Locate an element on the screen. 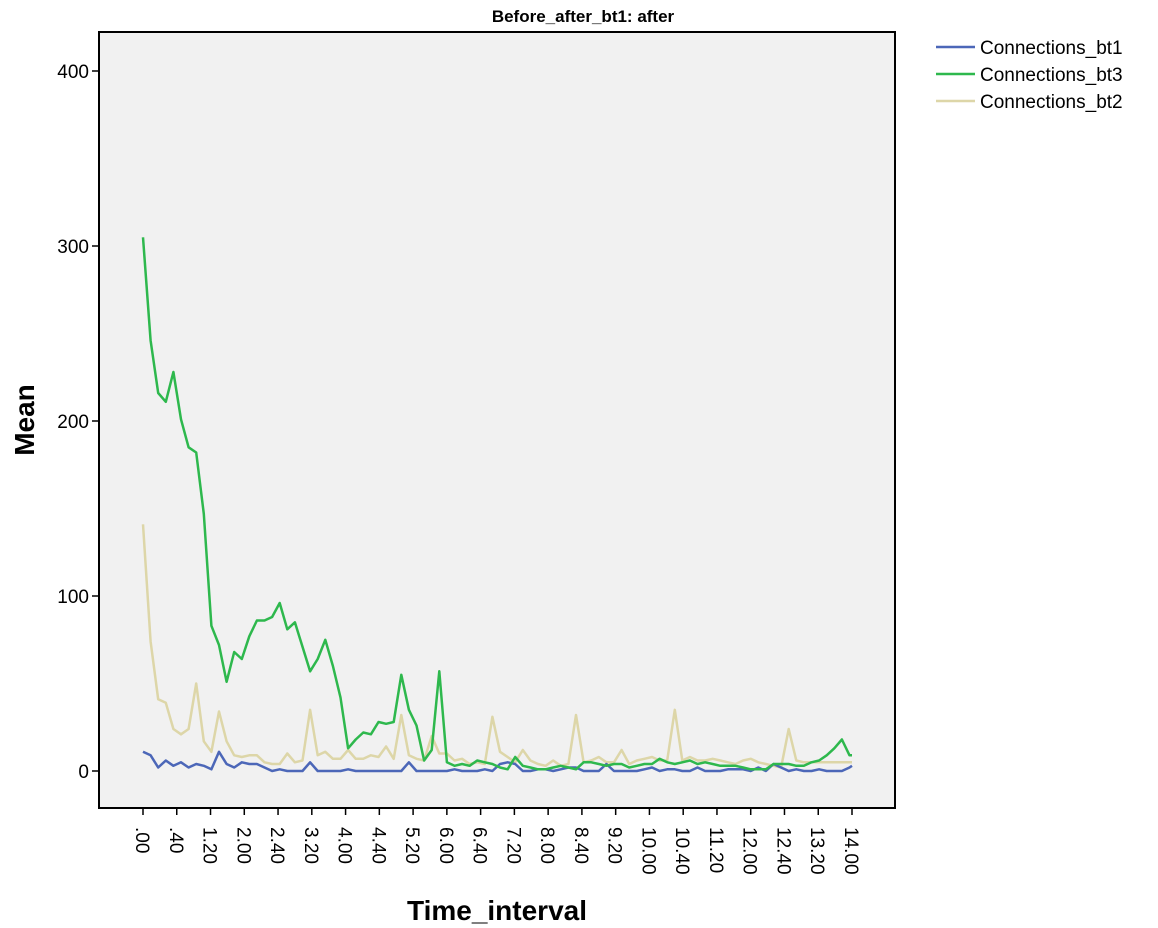 This screenshot has width=1158, height=928. x-tick-label: 6.00 is located at coordinates (445, 845).